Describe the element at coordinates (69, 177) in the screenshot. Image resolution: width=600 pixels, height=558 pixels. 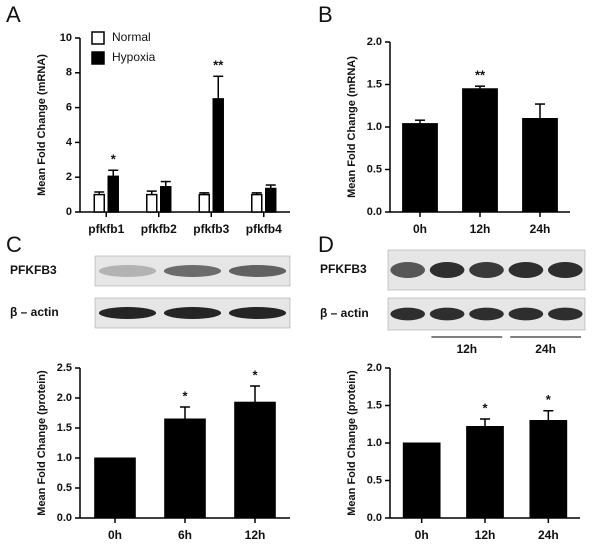
I see `y-tick-label: 2` at that location.